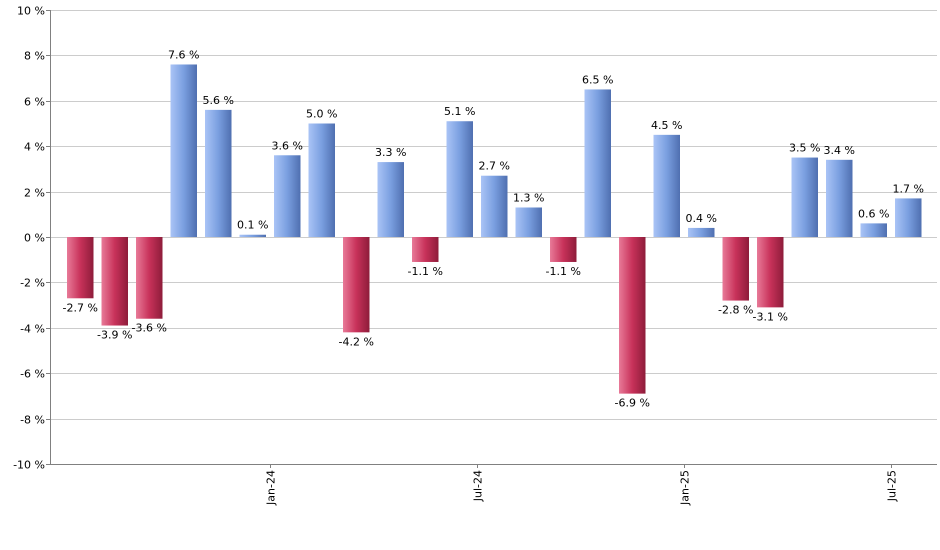 The width and height of the screenshot is (940, 550). What do you see at coordinates (597, 79) in the screenshot?
I see `bar-value-label: 6.5 %` at bounding box center [597, 79].